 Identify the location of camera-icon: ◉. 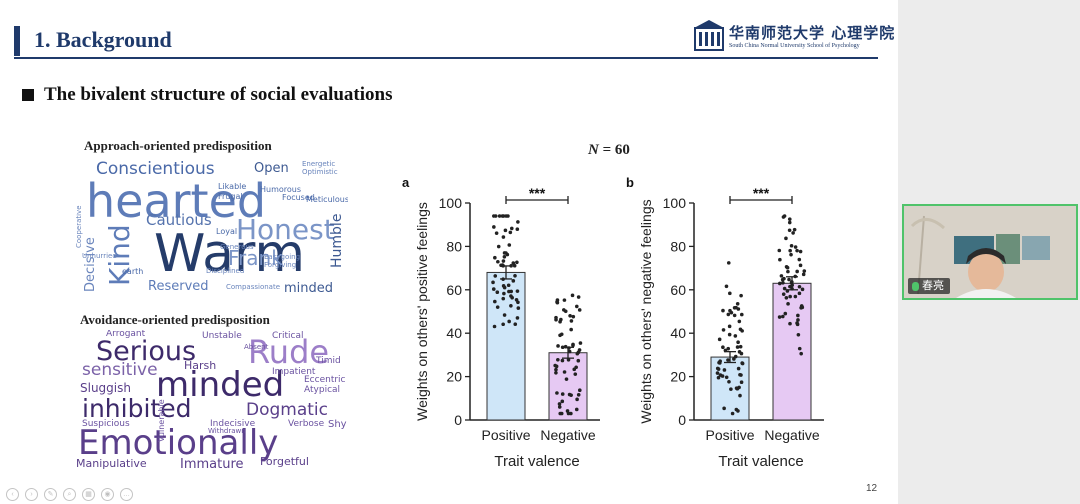
(107, 494).